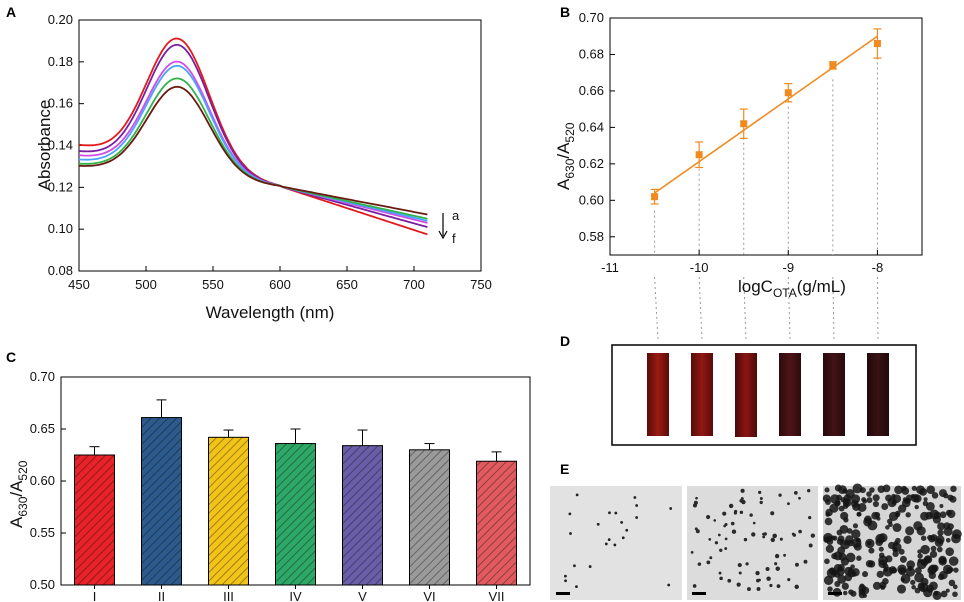  I want to click on plot-frame-b, so click(766, 136).